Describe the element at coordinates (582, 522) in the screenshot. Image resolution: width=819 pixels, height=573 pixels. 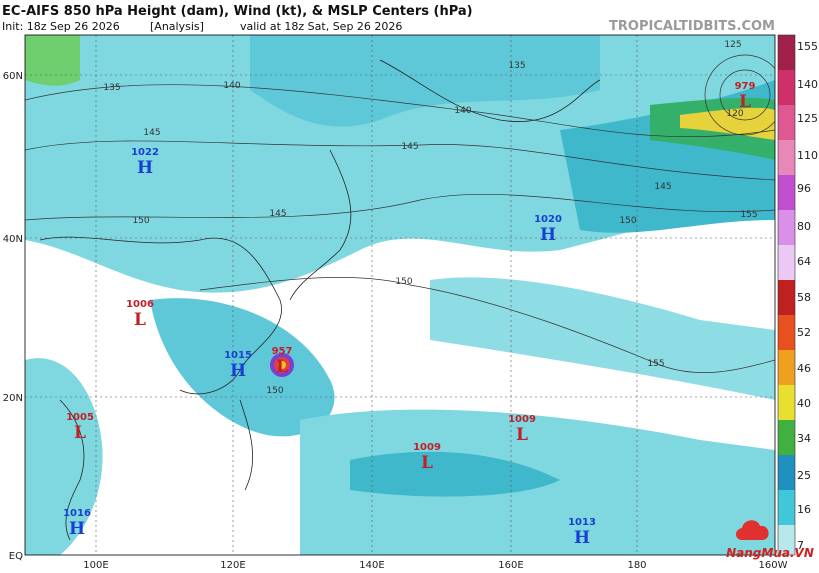
I see `center-value: 1013` at that location.